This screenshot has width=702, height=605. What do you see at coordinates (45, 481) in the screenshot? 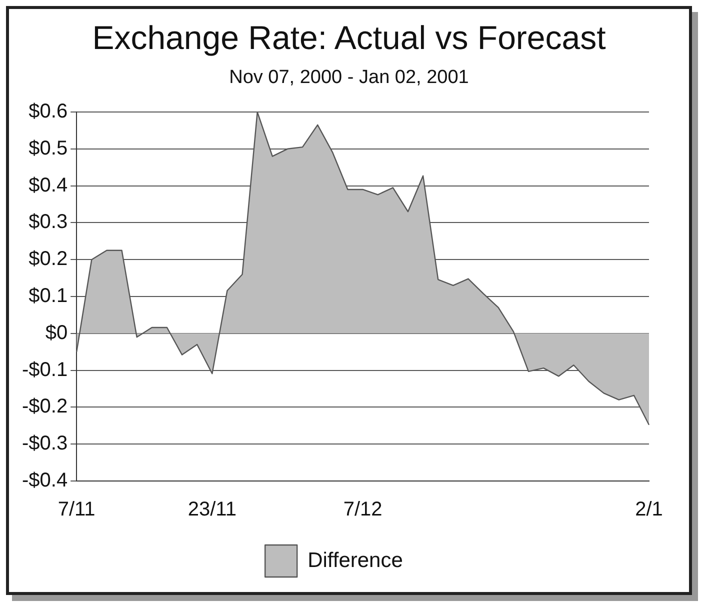
I see `y-tick-label: -$0.4` at bounding box center [45, 481].